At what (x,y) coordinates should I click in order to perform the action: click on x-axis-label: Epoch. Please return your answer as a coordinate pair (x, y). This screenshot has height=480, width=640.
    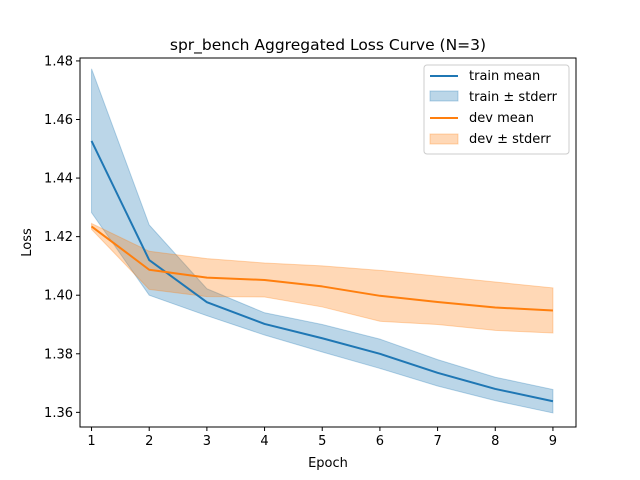
    Looking at the image, I should click on (328, 463).